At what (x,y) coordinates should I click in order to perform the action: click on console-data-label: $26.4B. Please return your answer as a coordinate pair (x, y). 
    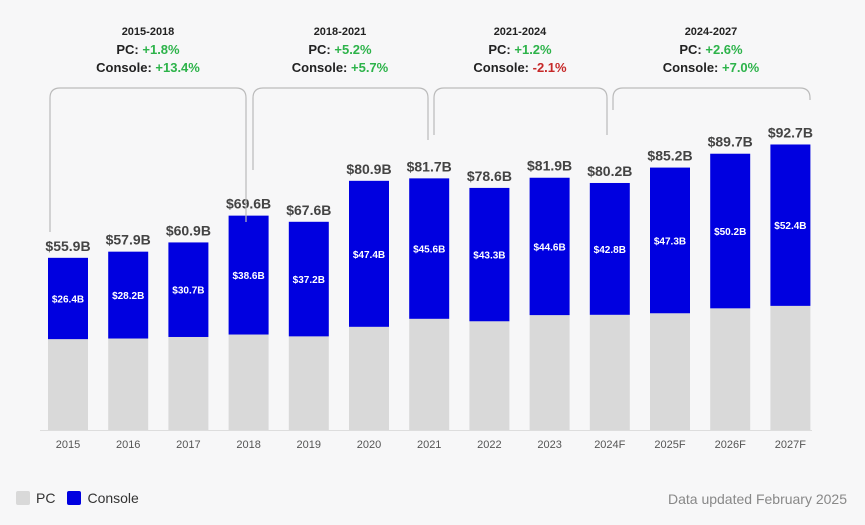
    Looking at the image, I should click on (68, 299).